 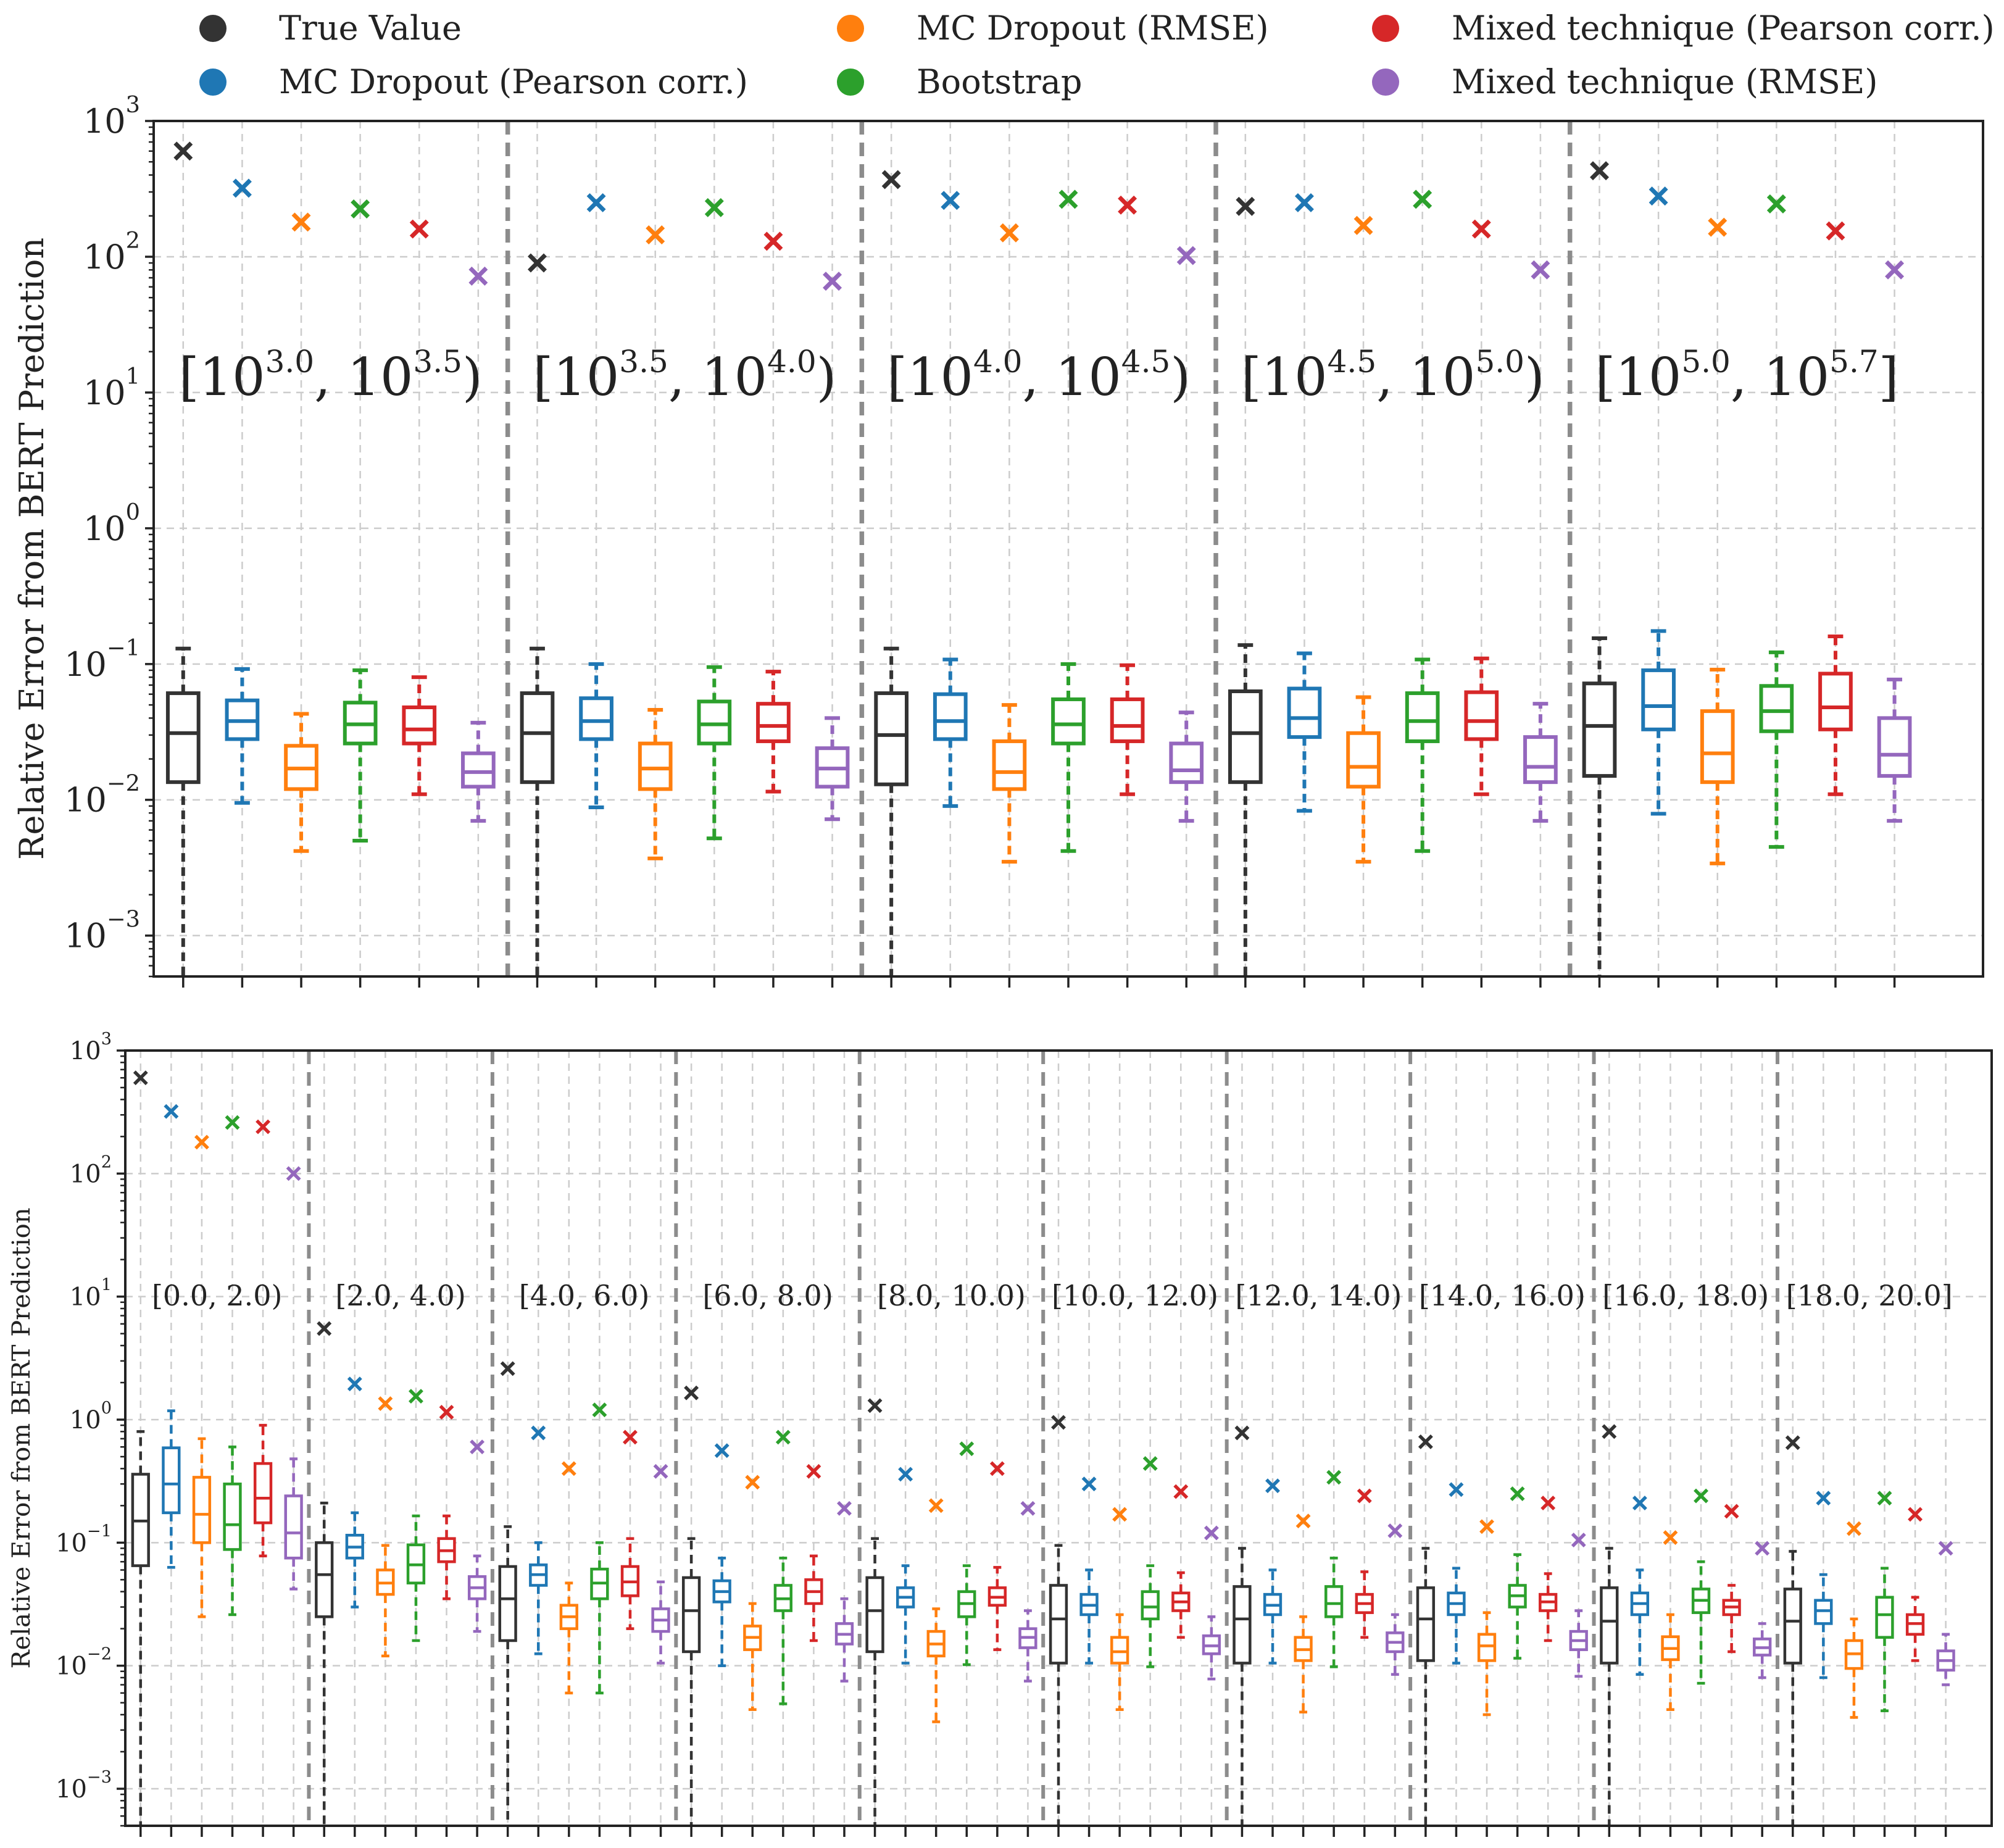 What do you see at coordinates (400, 1295) in the screenshot?
I see `group-label: [2.0, 4.0)` at bounding box center [400, 1295].